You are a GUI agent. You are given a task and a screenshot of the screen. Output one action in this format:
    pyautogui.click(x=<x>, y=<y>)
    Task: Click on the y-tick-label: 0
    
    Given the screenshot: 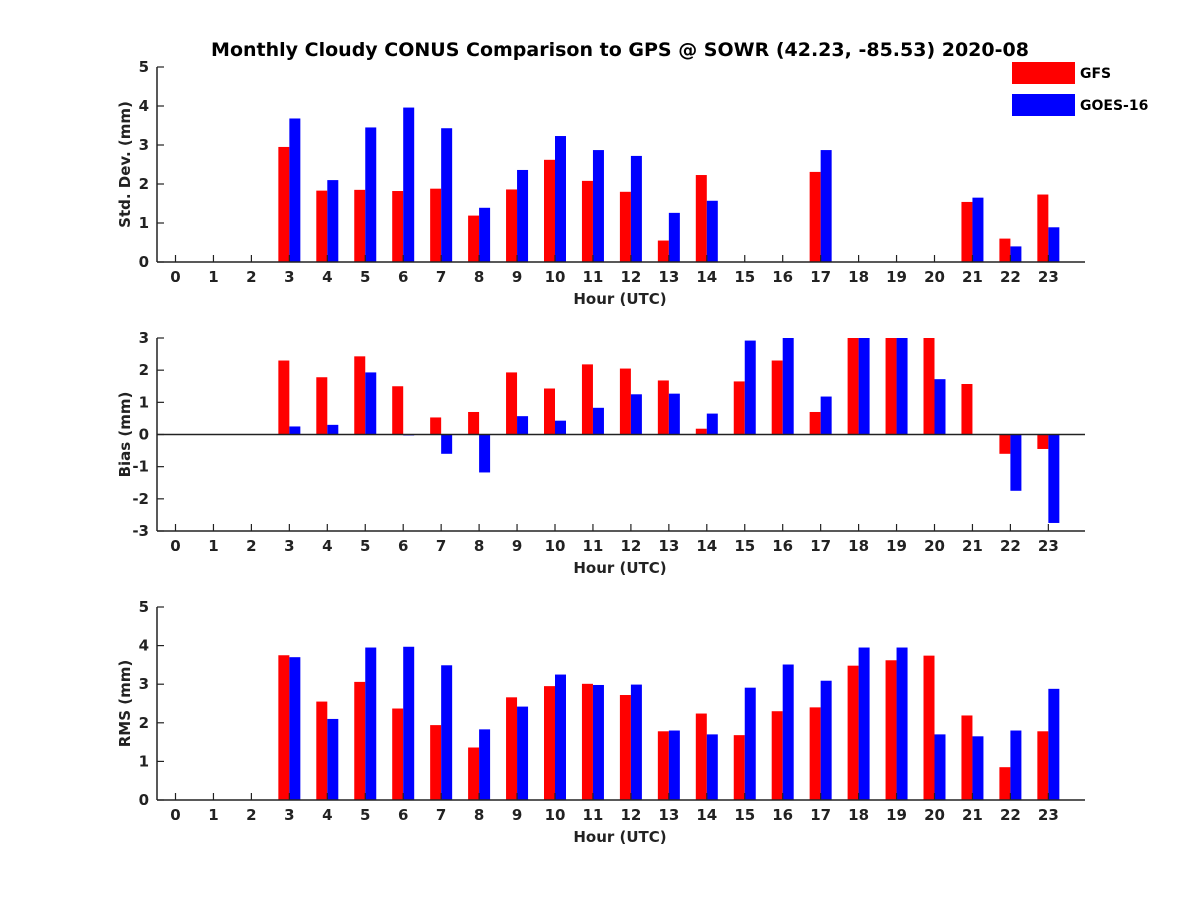 What is the action you would take?
    pyautogui.click(x=144, y=435)
    